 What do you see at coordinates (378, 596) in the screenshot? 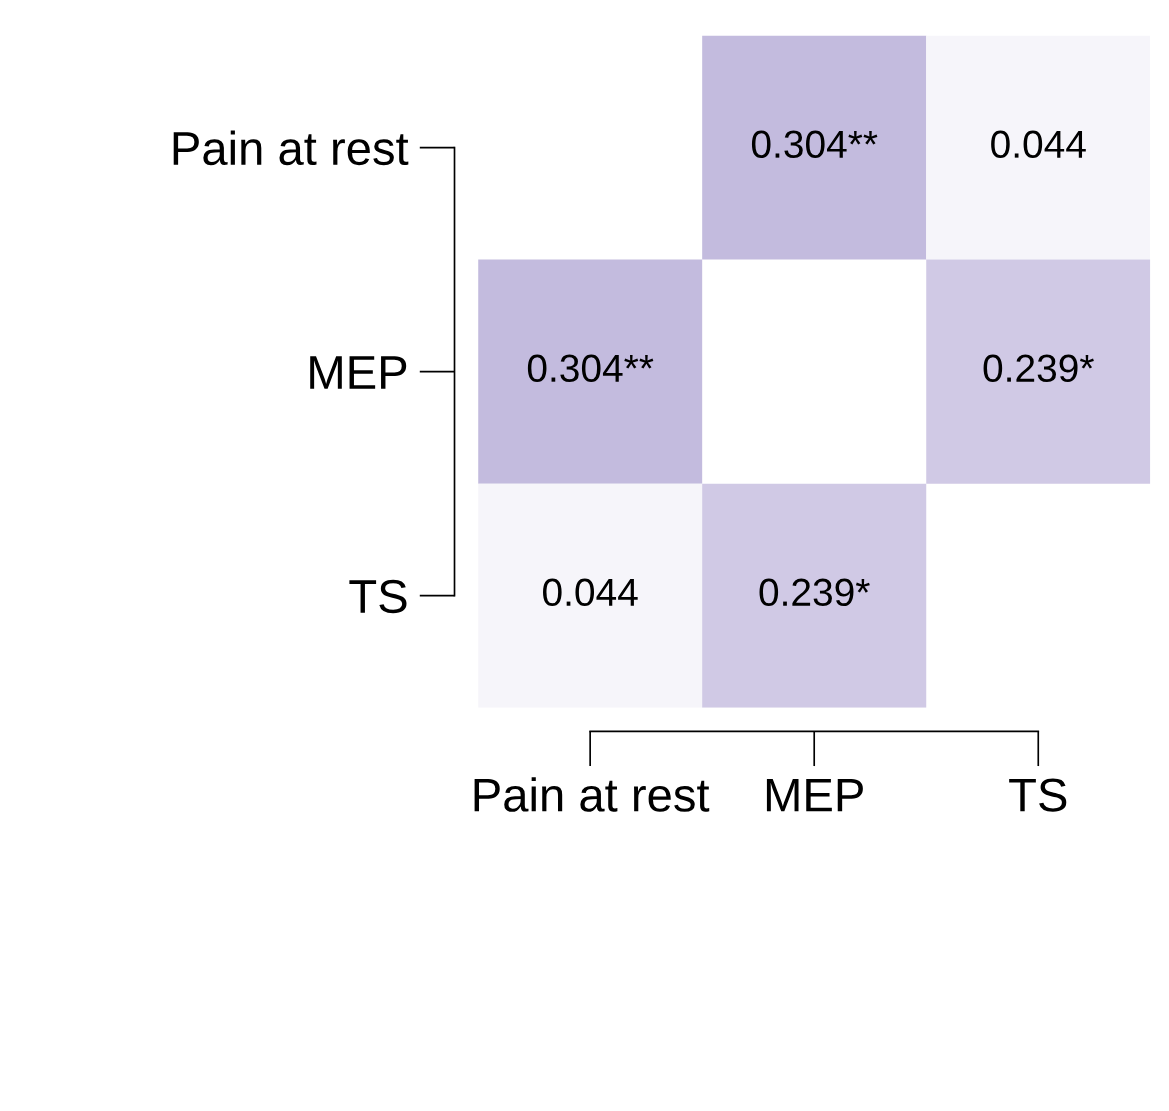
I see `y-tick-label: TS` at bounding box center [378, 596].